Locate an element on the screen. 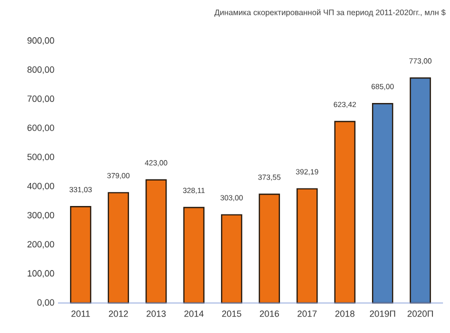 The height and width of the screenshot is (333, 450). x-tick-label: 2019П is located at coordinates (383, 313).